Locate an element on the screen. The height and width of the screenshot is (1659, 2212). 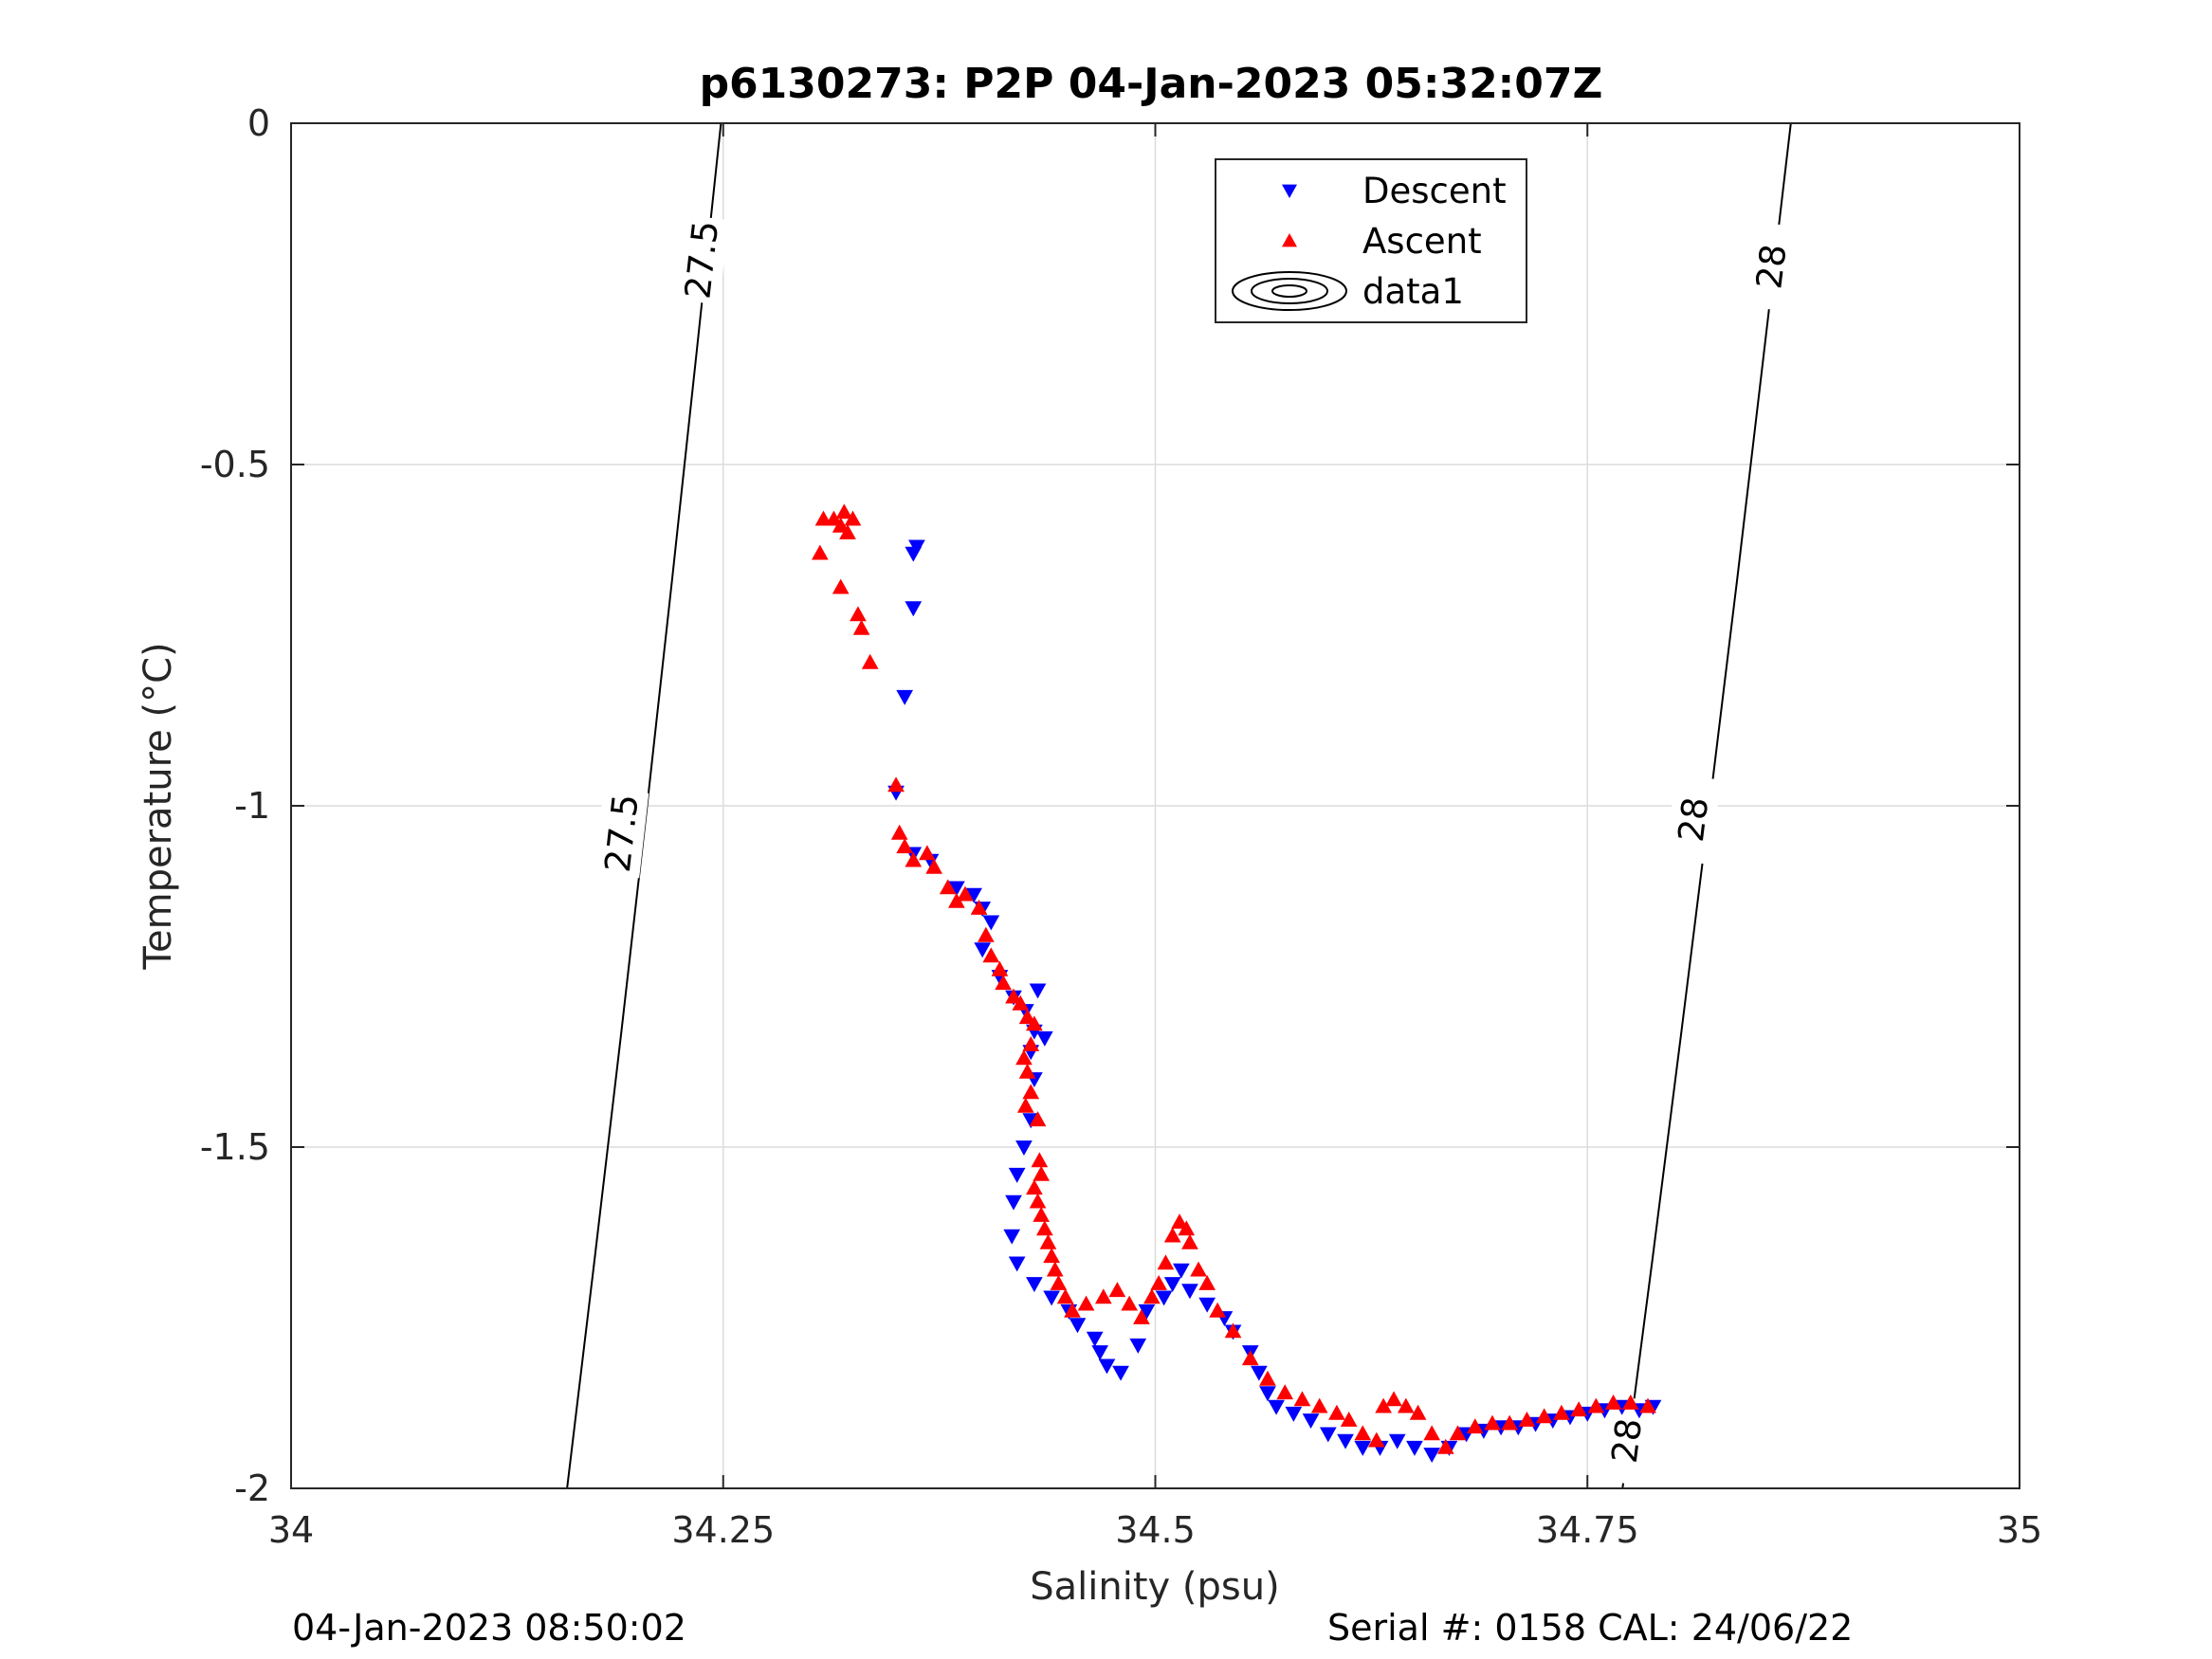
chart-title: p6130273: P2P 04-Jan-2023 05:32:07Z is located at coordinates (1151, 84).